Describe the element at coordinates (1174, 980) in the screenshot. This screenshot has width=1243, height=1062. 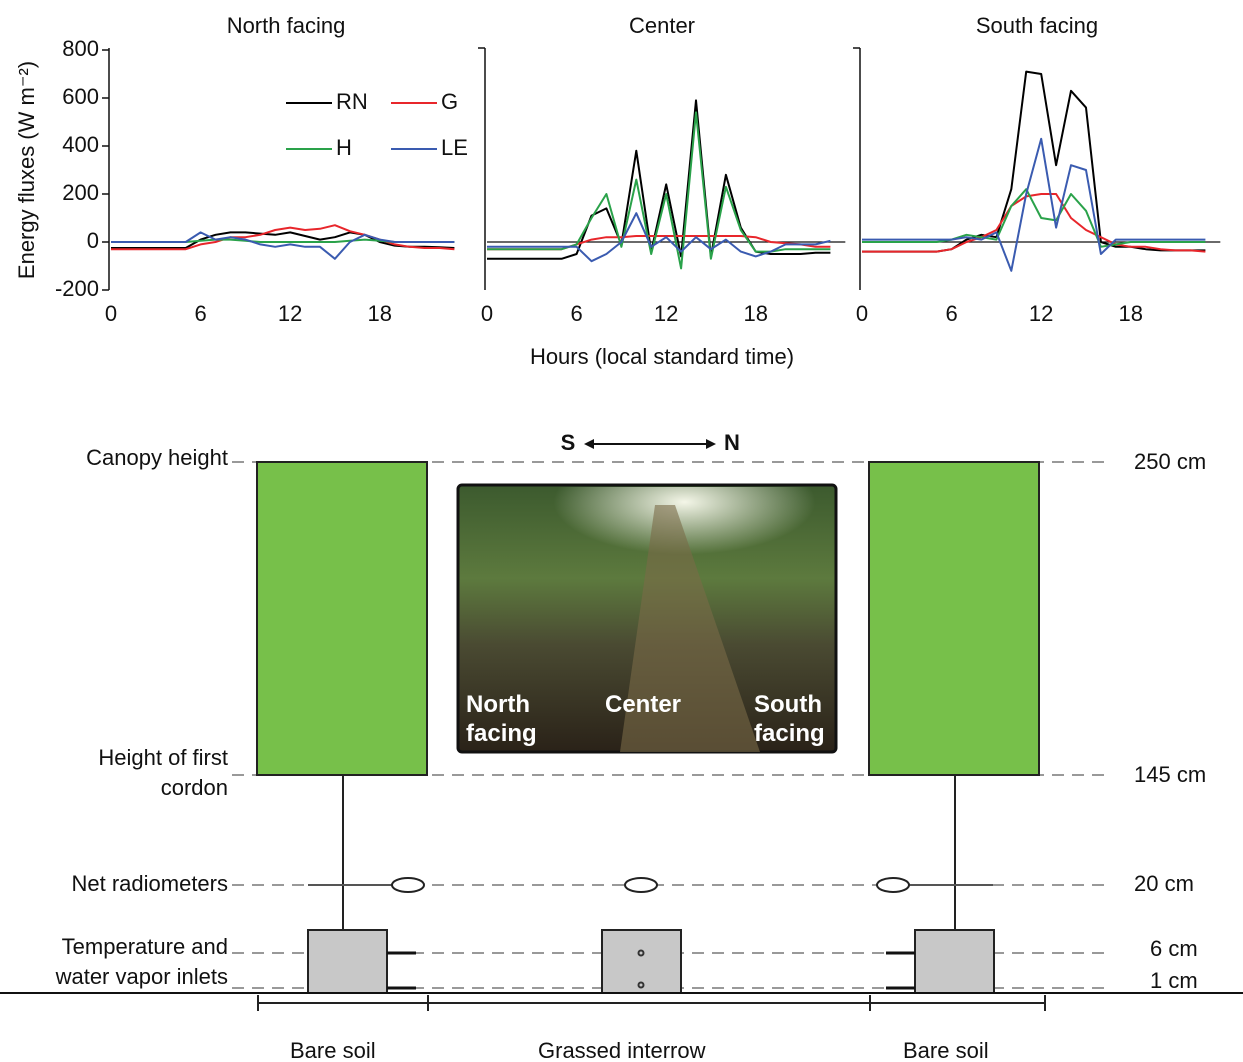
I see `right-label: 1 cm` at that location.